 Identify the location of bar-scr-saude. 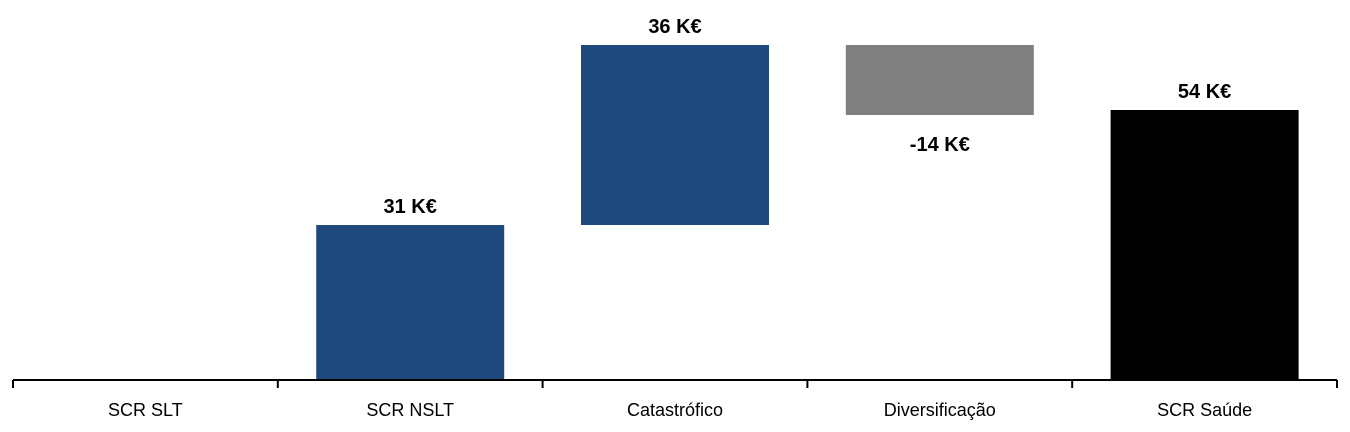
(1204, 245).